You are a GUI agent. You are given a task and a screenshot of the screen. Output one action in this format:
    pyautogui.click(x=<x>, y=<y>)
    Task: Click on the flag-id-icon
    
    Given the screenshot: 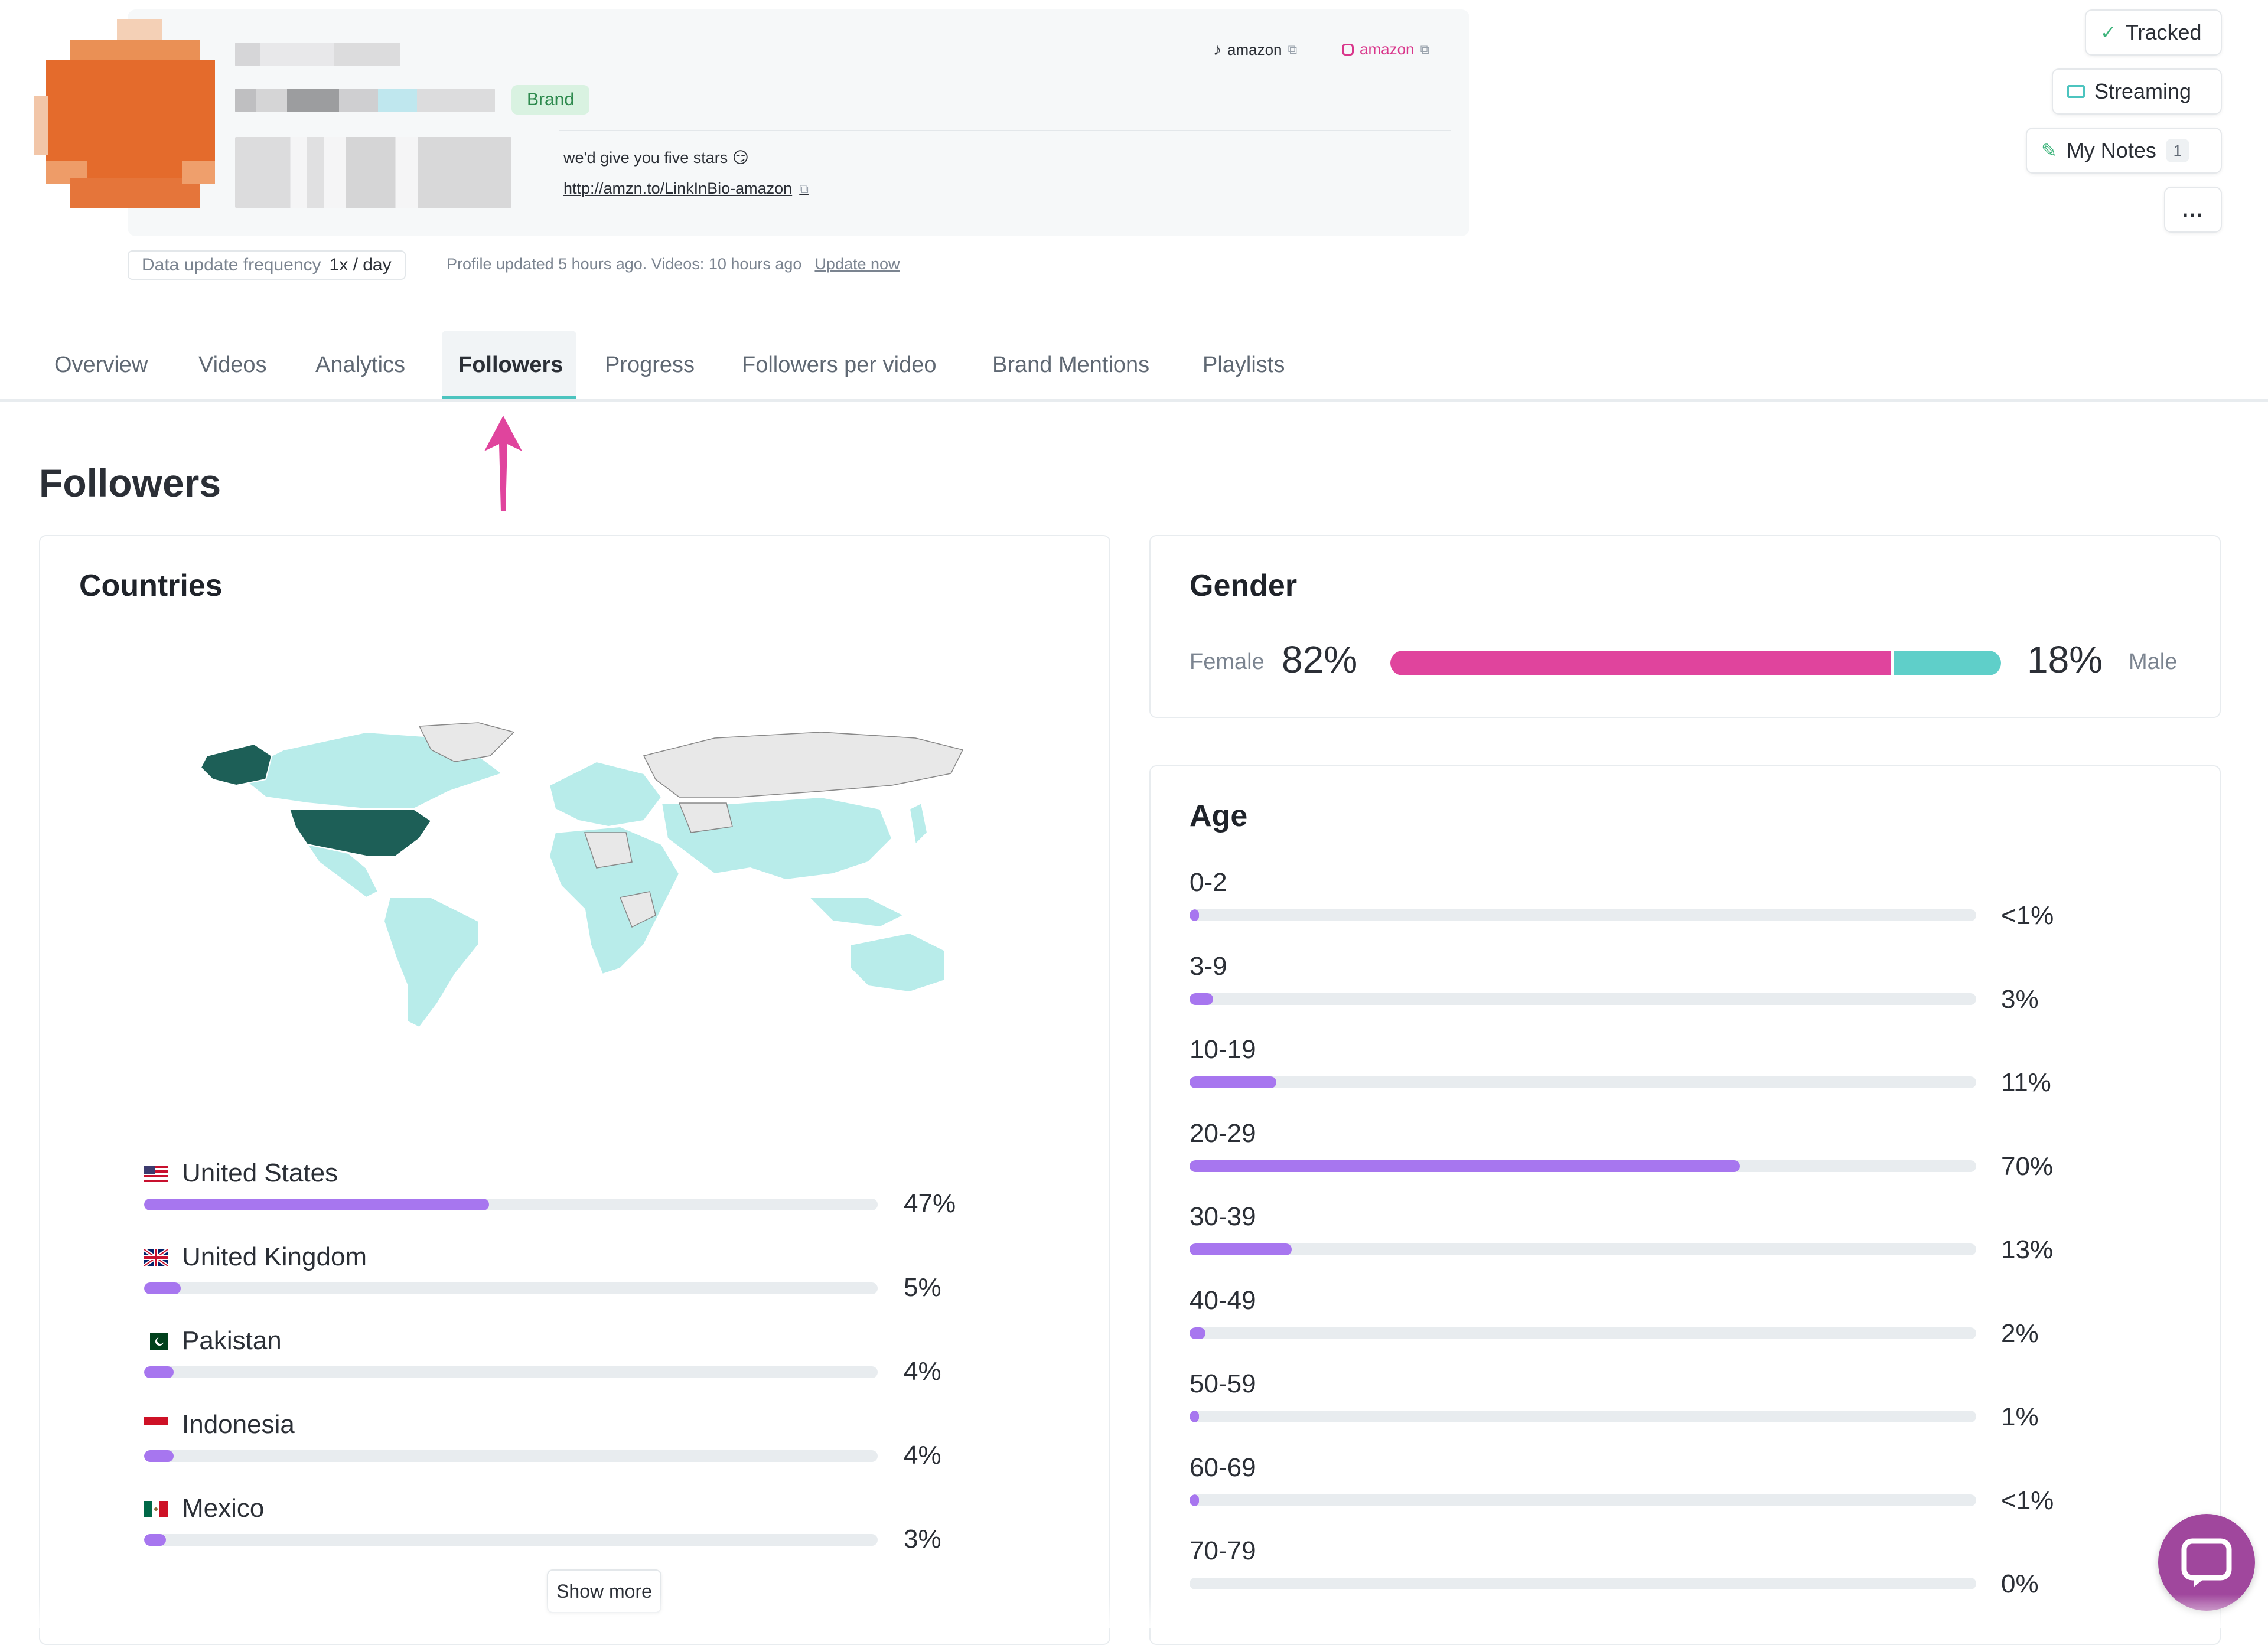 What is the action you would take?
    pyautogui.click(x=156, y=1425)
    